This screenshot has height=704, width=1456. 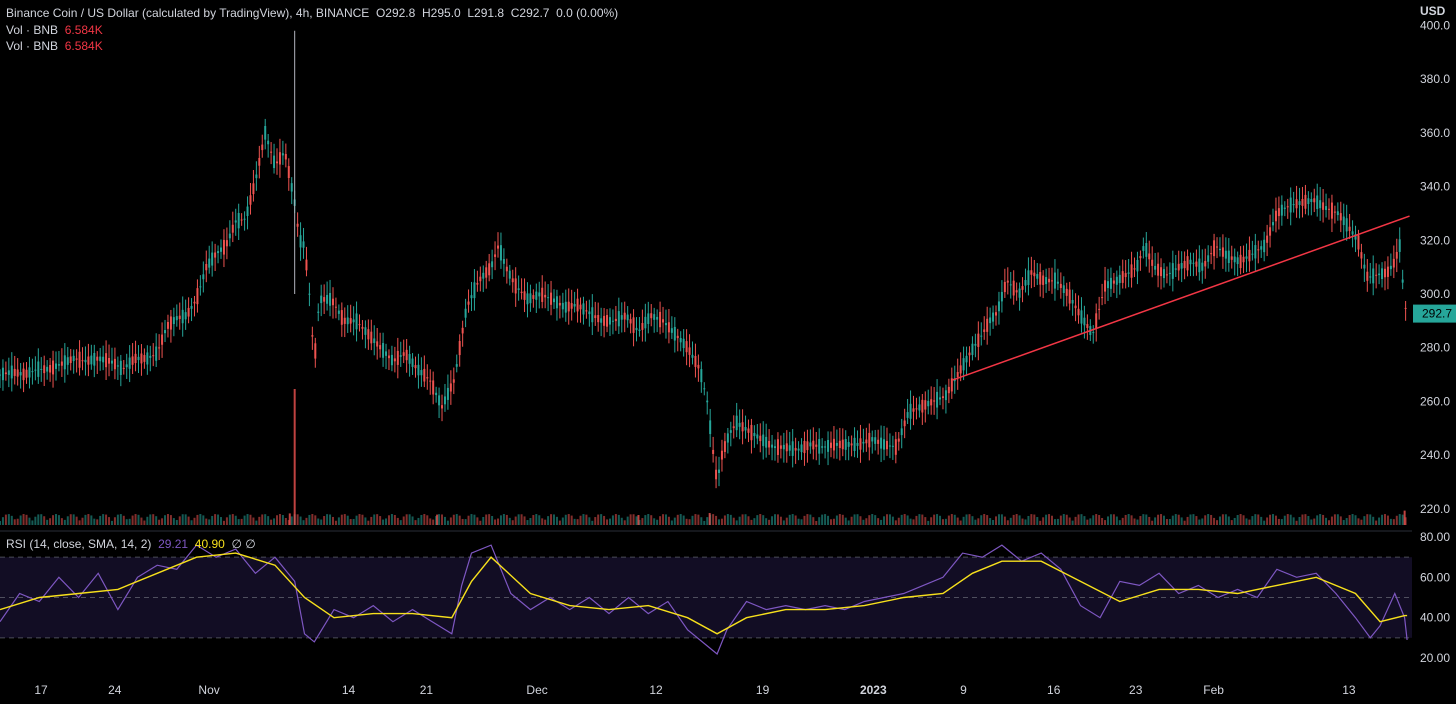 I want to click on rsi-ma-line, so click(x=704, y=593).